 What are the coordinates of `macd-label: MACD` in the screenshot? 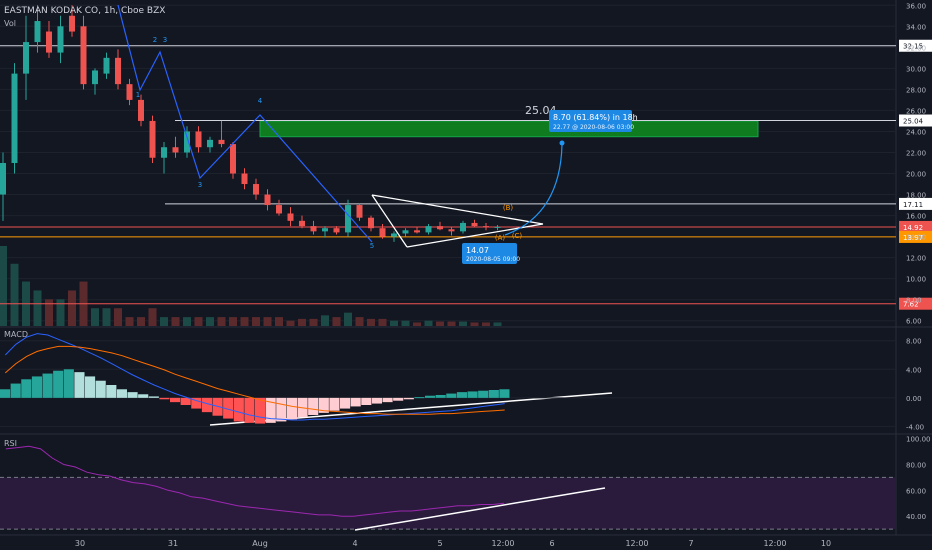 It's located at (16, 334).